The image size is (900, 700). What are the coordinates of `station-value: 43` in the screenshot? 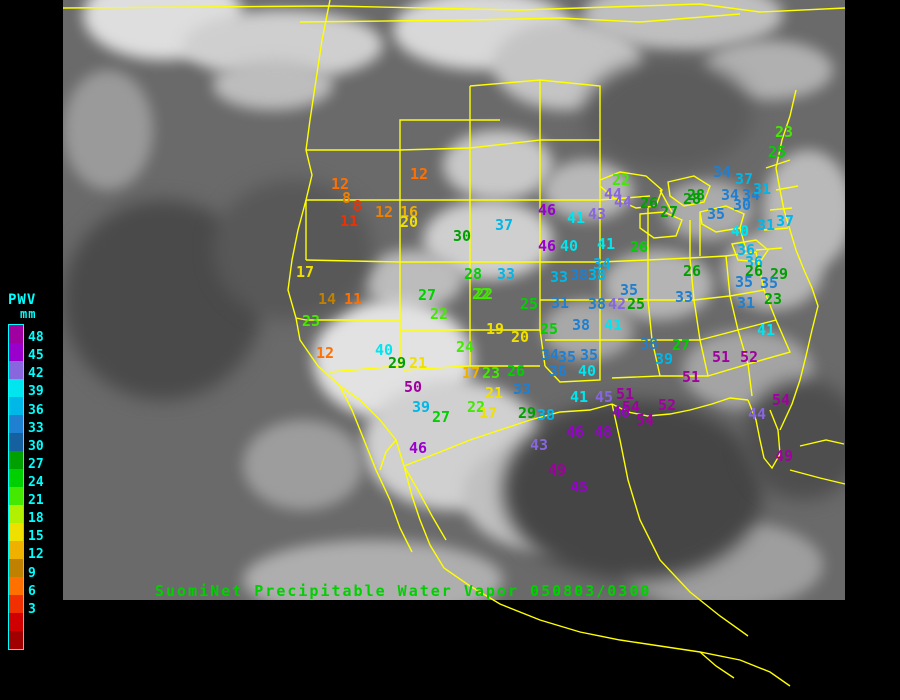 It's located at (597, 214).